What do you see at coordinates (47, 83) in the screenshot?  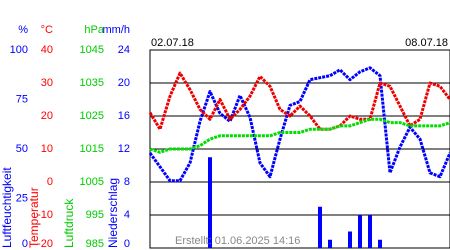 I see `y-tick-label: 30` at bounding box center [47, 83].